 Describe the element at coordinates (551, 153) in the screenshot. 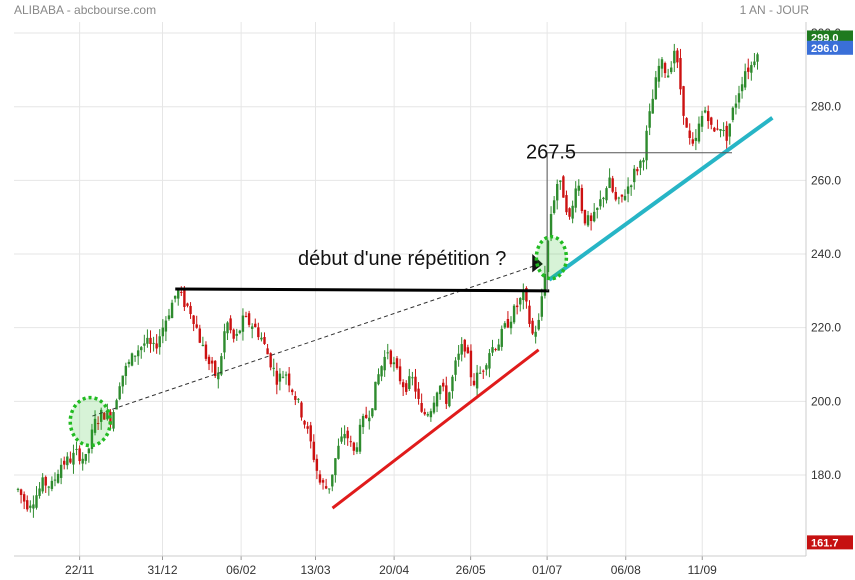

I see `level-label-267: 267.5` at that location.